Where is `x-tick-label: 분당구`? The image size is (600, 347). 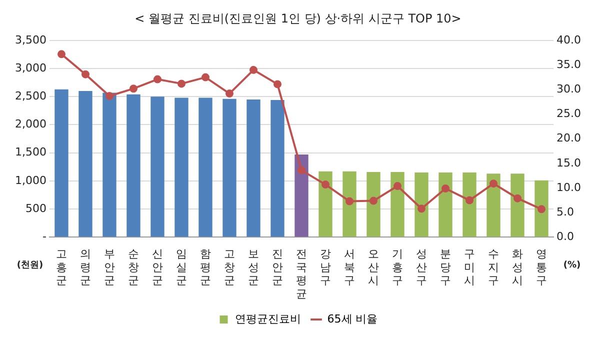 x-tick-label: 분당구 is located at coordinates (446, 268).